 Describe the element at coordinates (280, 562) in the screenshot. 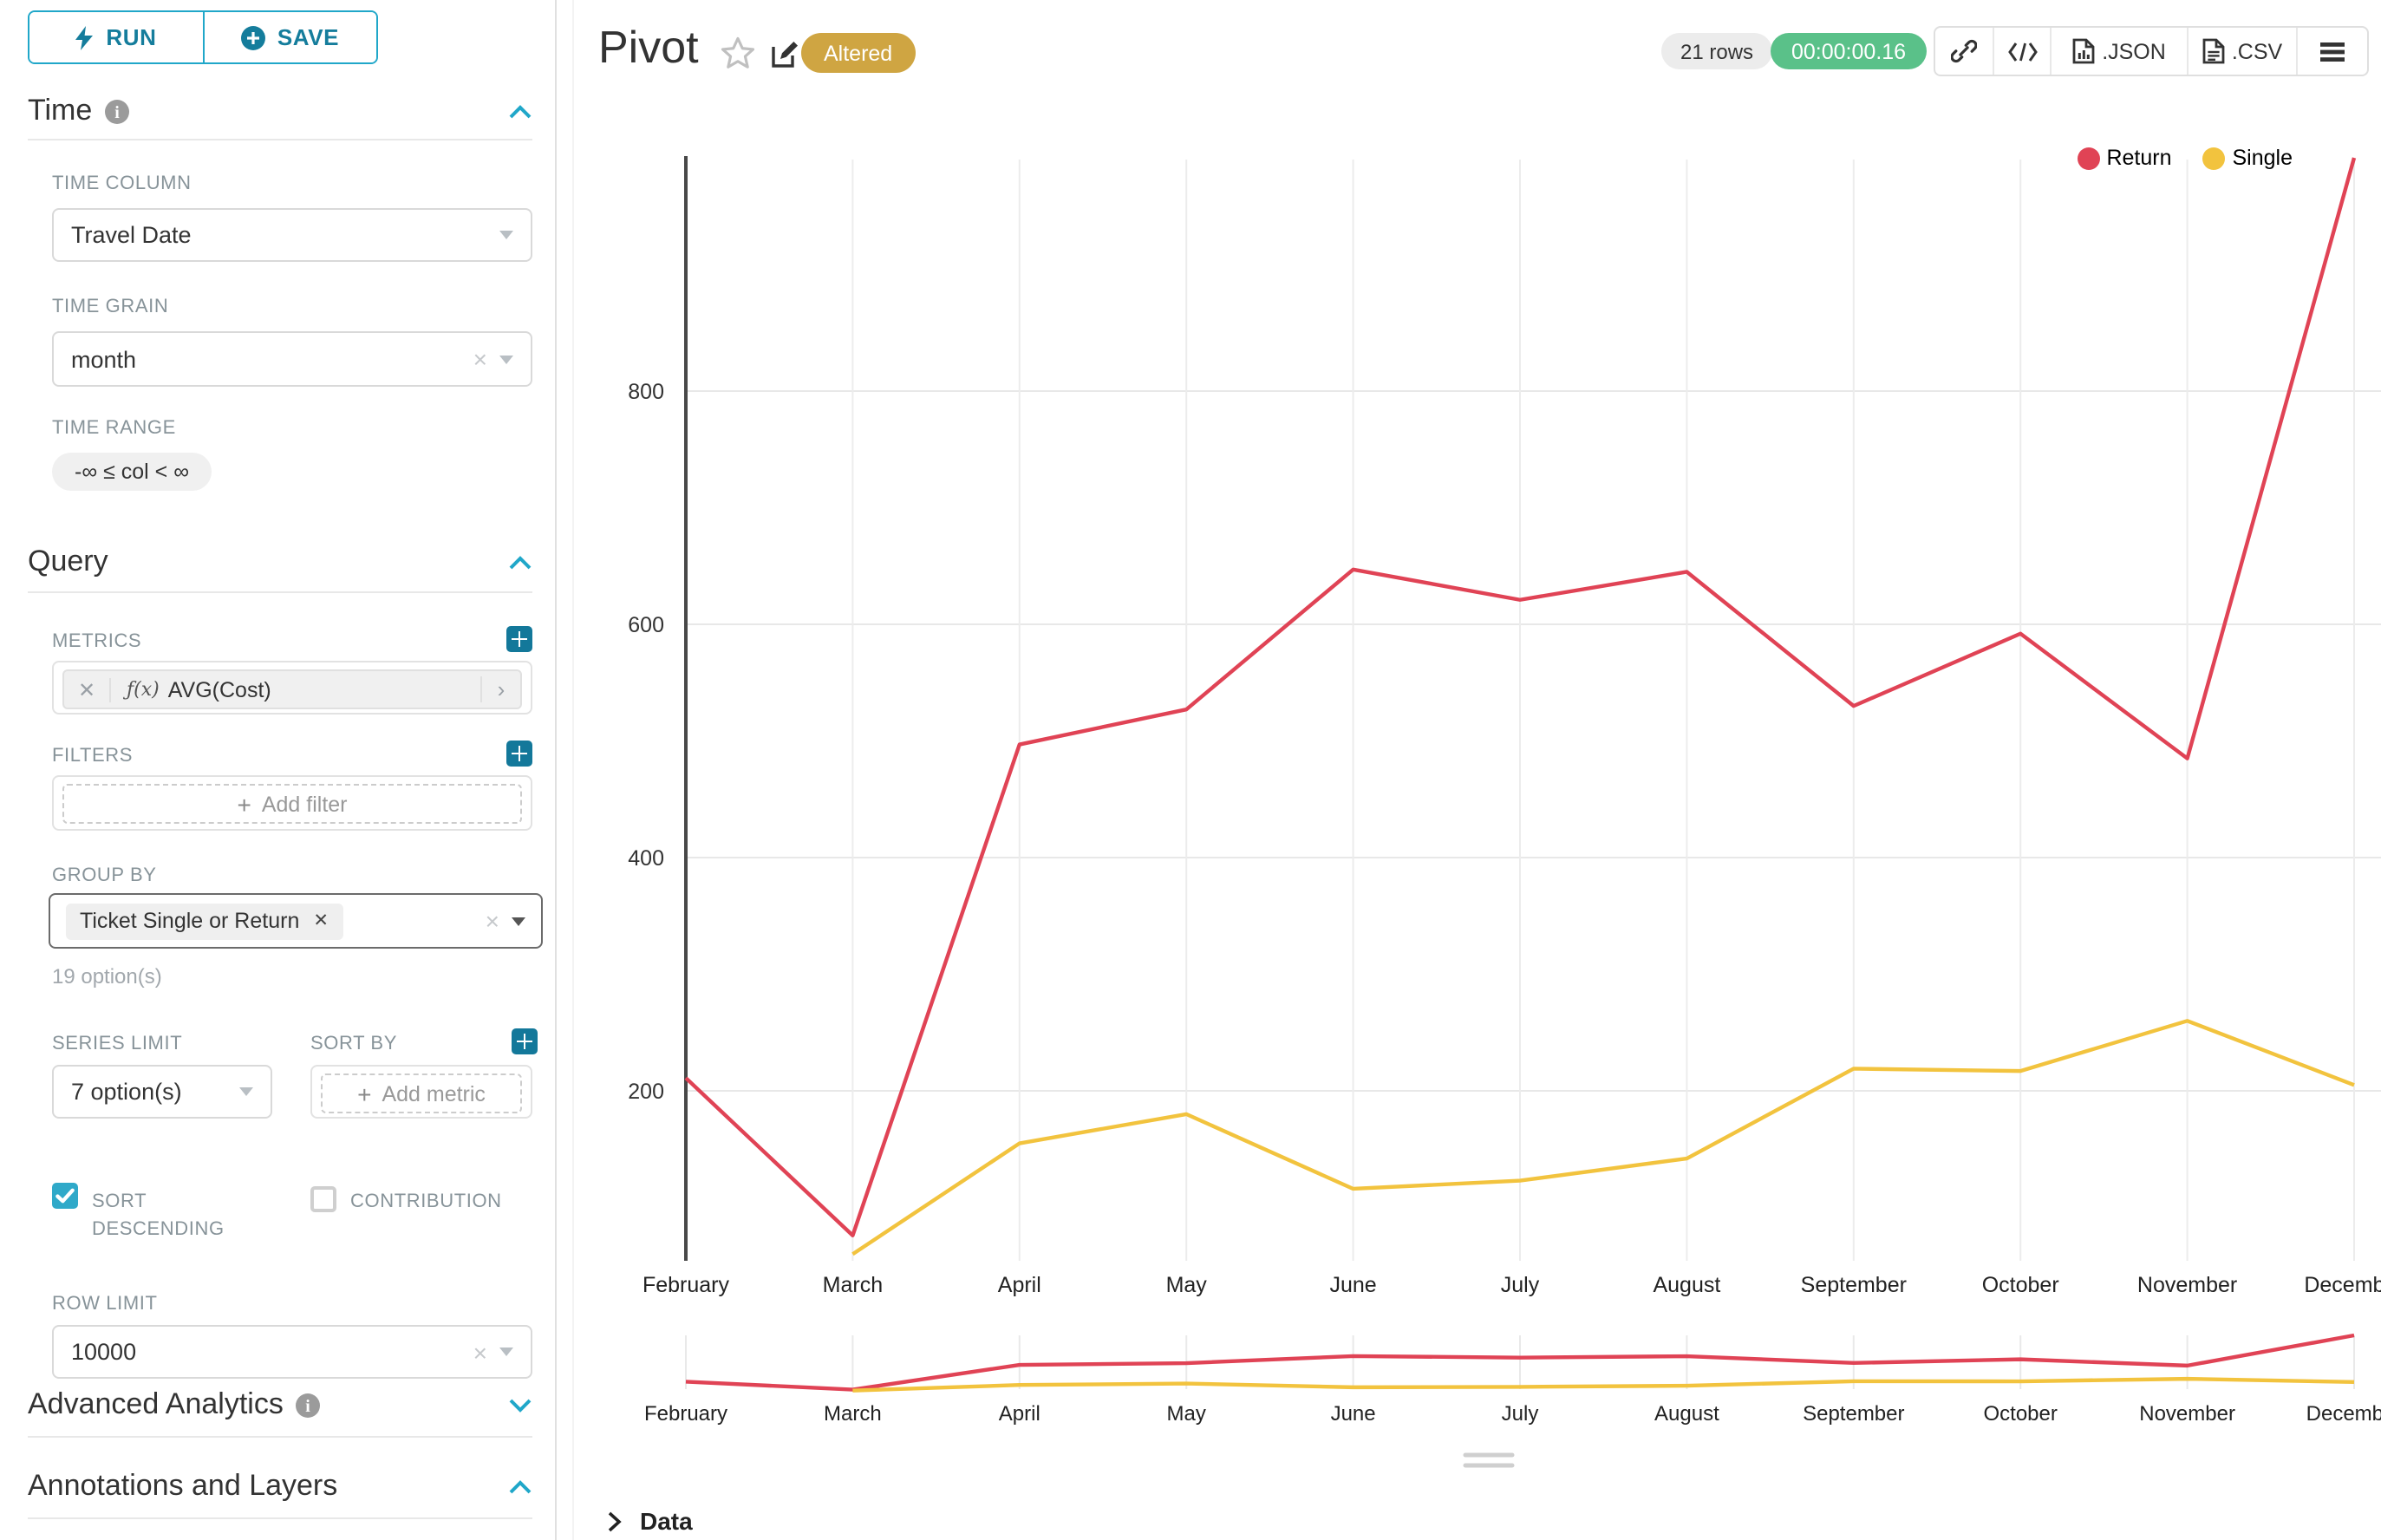

I see `query-section-header: Query` at that location.